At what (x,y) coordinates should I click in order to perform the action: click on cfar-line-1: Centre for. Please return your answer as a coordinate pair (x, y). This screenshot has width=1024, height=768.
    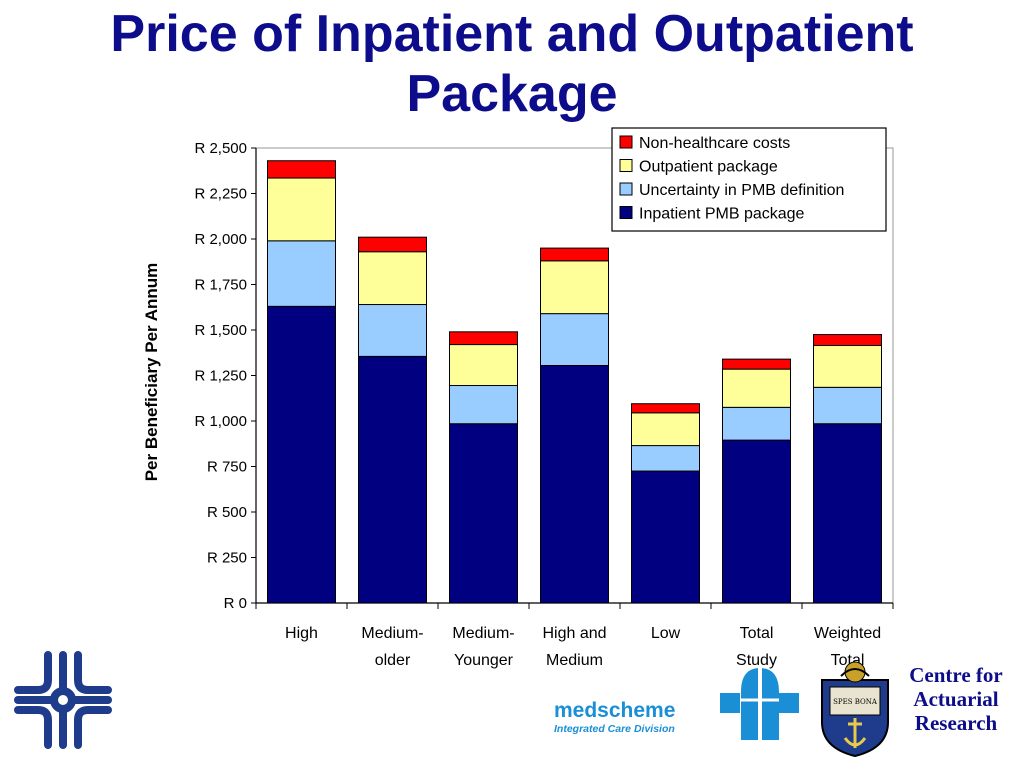
    Looking at the image, I should click on (956, 675).